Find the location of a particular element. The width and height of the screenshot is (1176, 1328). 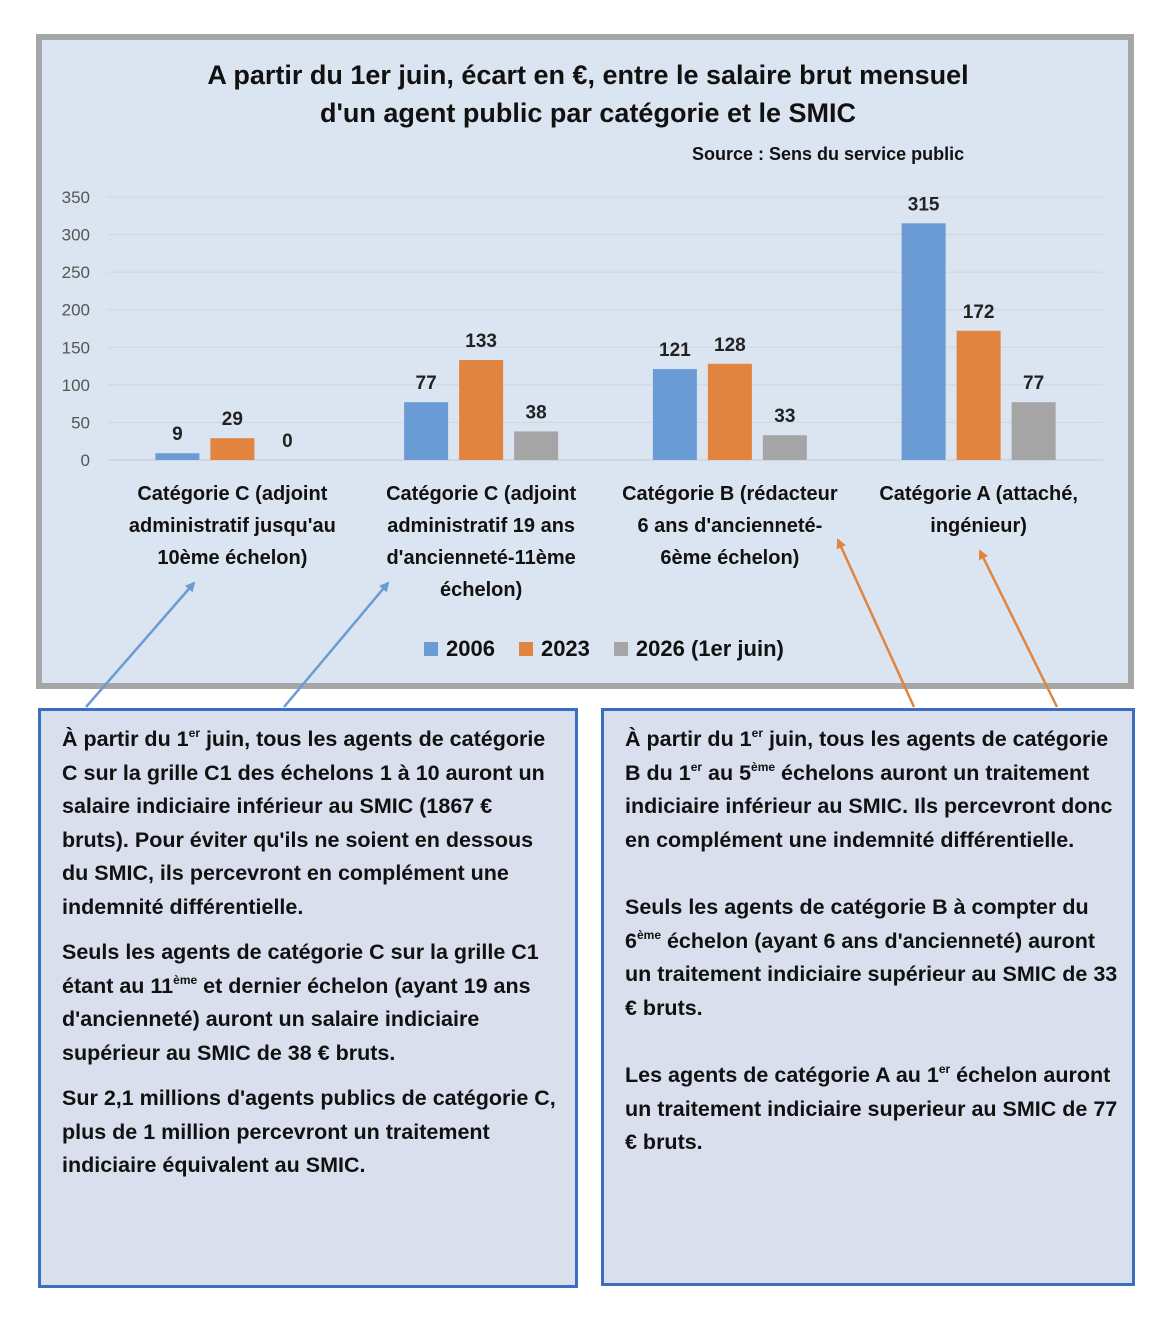

data-label: 0 is located at coordinates (287, 441).